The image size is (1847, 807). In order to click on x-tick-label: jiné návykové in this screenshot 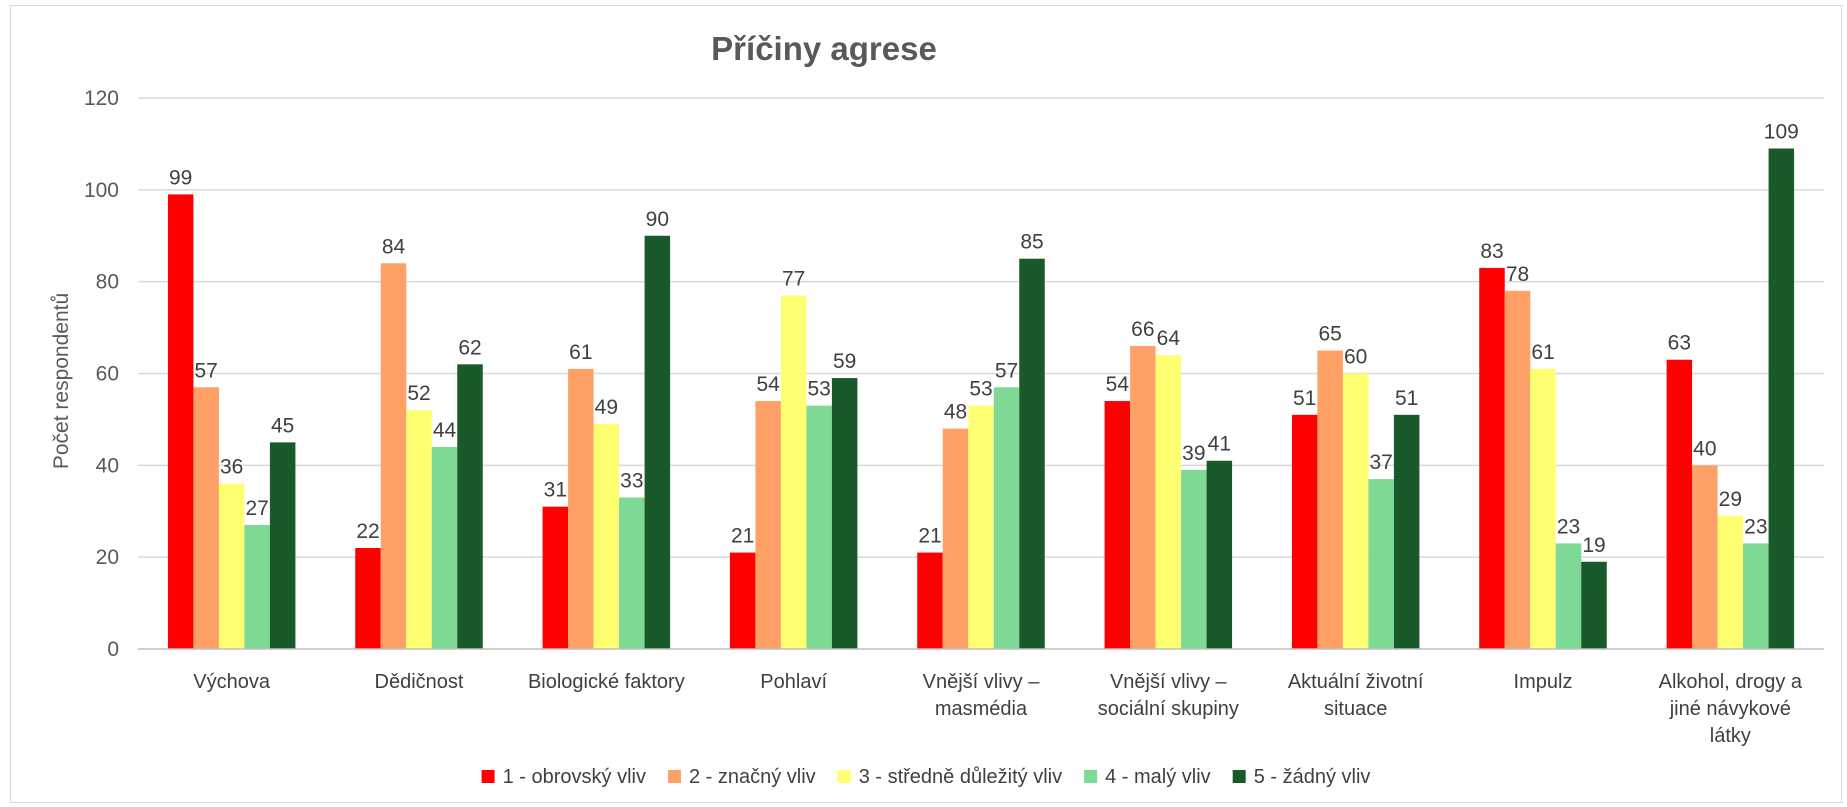, I will do `click(1730, 709)`.